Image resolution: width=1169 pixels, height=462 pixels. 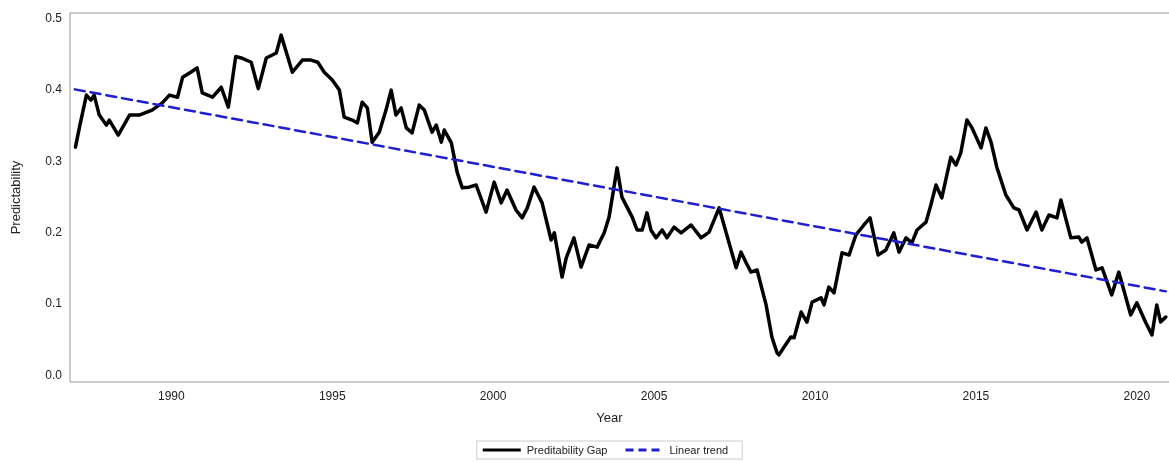 What do you see at coordinates (1137, 396) in the screenshot?
I see `x-tick-label: 2020` at bounding box center [1137, 396].